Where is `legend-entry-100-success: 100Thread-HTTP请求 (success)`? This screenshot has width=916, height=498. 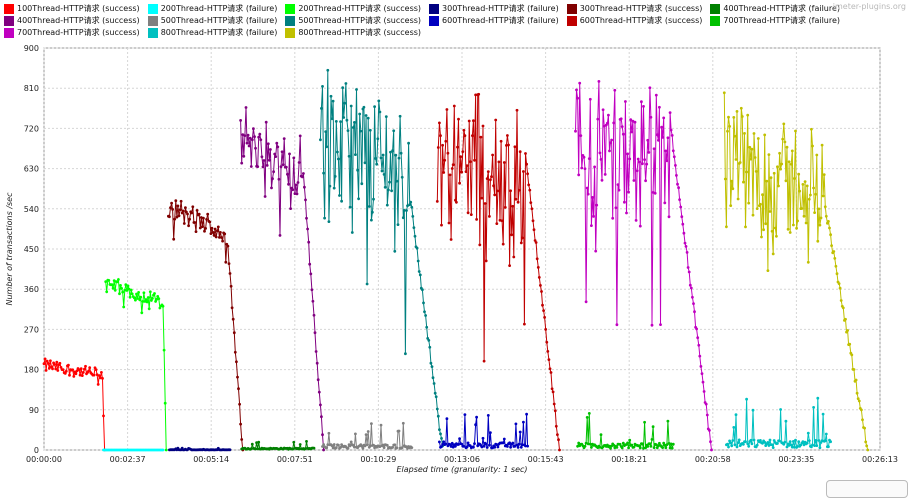
legend-entry-100-success: 100Thread-HTTP请求 (success) is located at coordinates (72, 9).